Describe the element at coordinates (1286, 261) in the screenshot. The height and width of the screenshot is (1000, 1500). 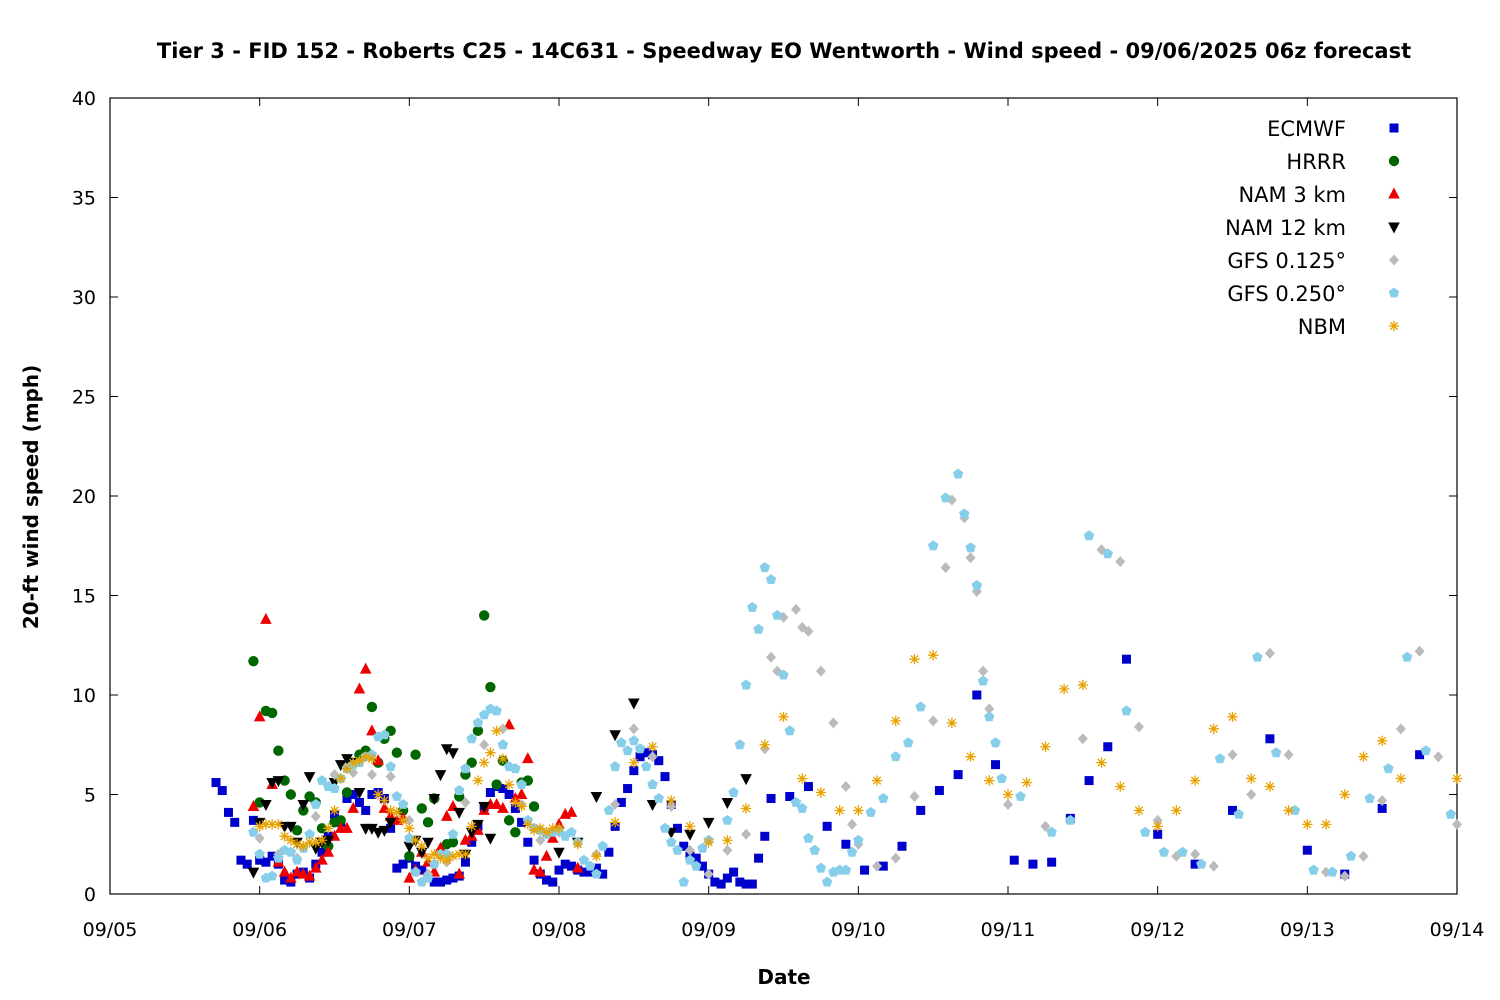
I see `legend-label-gfs-0-125: GFS 0.125°` at that location.